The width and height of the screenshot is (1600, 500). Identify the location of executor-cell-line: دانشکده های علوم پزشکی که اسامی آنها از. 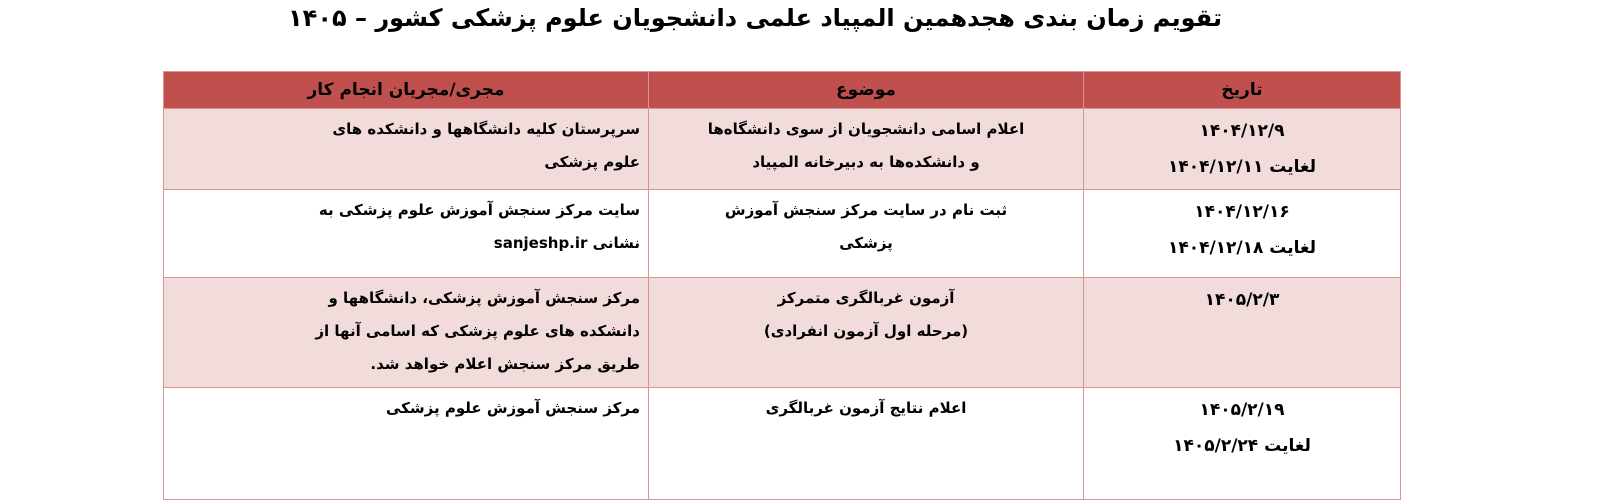
(477, 331).